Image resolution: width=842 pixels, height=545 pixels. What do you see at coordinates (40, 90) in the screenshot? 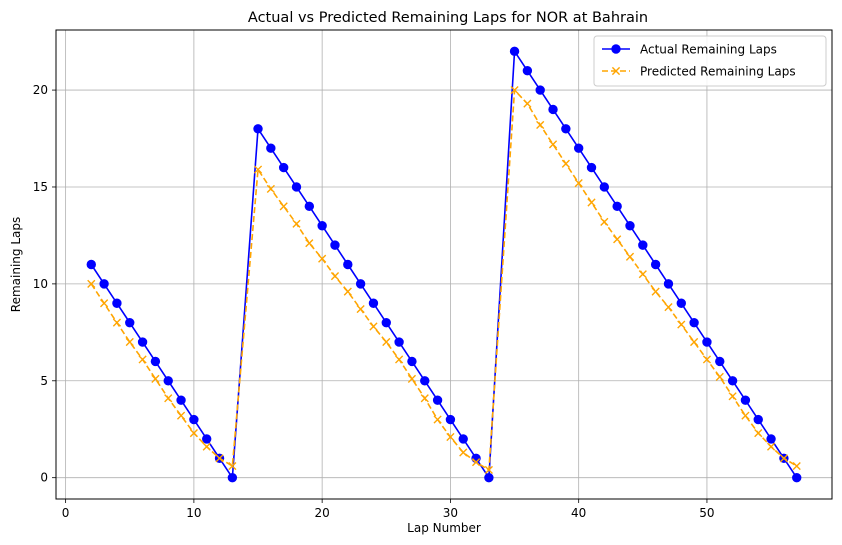
I see `y-tick-label: 20` at bounding box center [40, 90].